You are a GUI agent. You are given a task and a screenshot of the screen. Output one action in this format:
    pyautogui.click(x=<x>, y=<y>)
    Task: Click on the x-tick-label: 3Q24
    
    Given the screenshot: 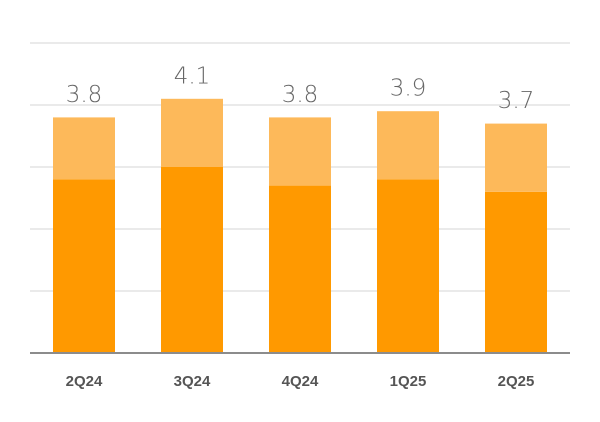 What is the action you would take?
    pyautogui.click(x=192, y=381)
    